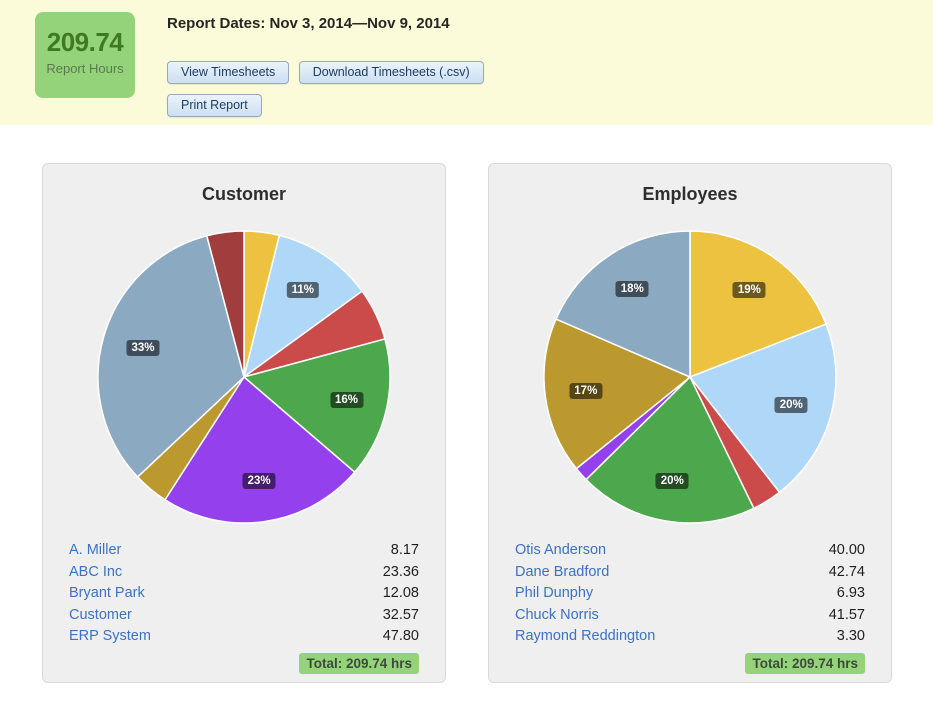 The height and width of the screenshot is (707, 933). What do you see at coordinates (850, 636) in the screenshot?
I see `legend-value: 3.30` at bounding box center [850, 636].